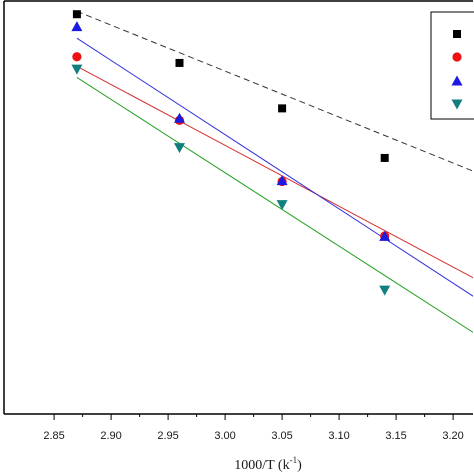 This screenshot has width=474, height=474. What do you see at coordinates (338, 436) in the screenshot?
I see `x-tick-label: 3.10` at bounding box center [338, 436].